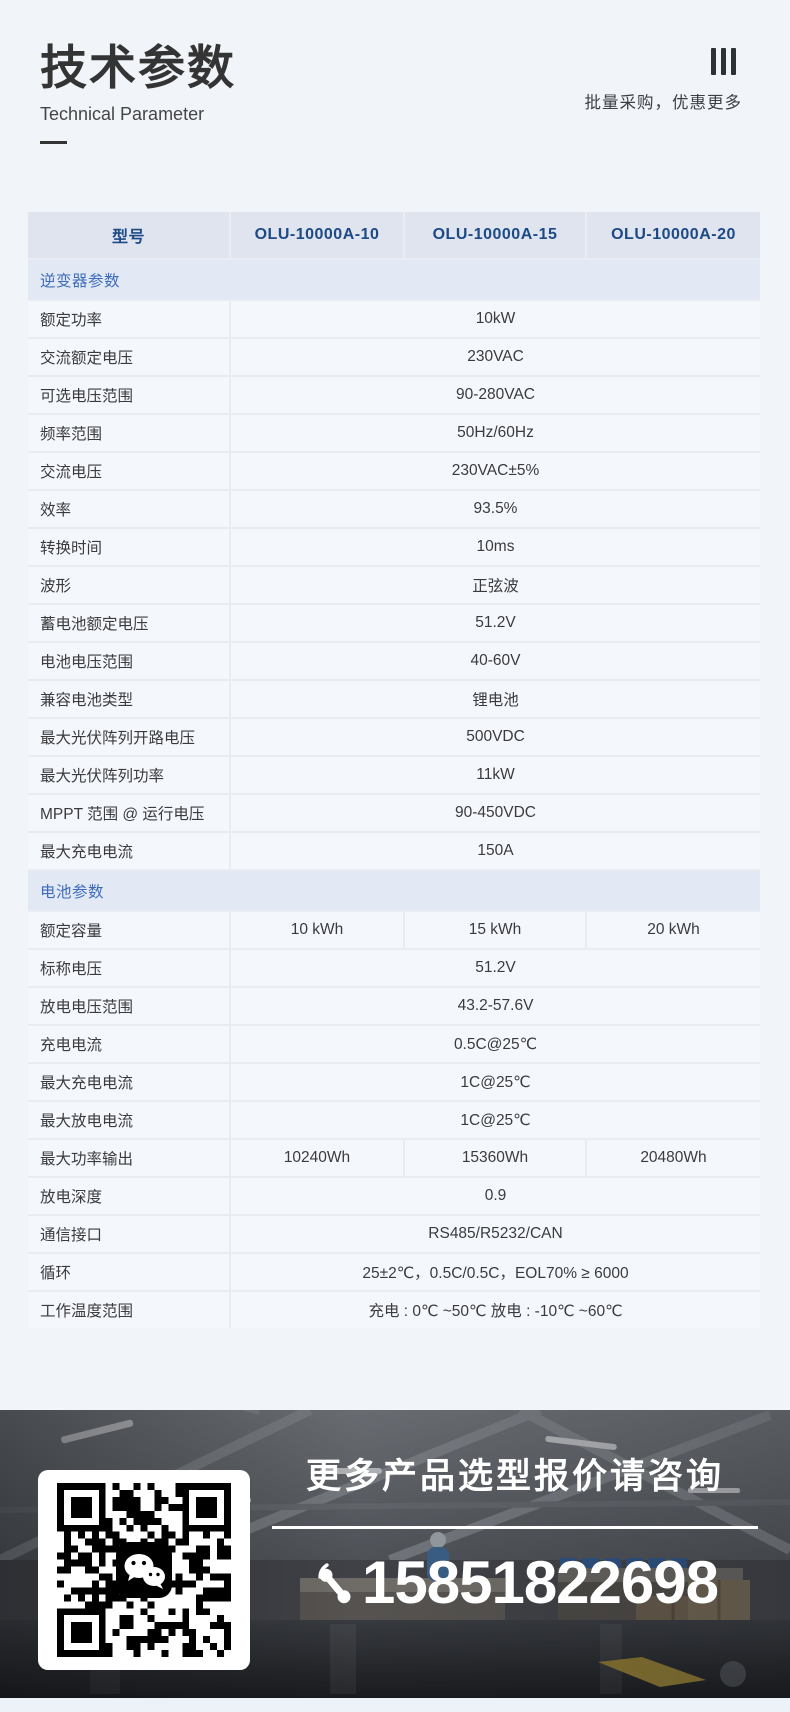  I want to click on row-label: 最大功率输出, so click(128, 1158).